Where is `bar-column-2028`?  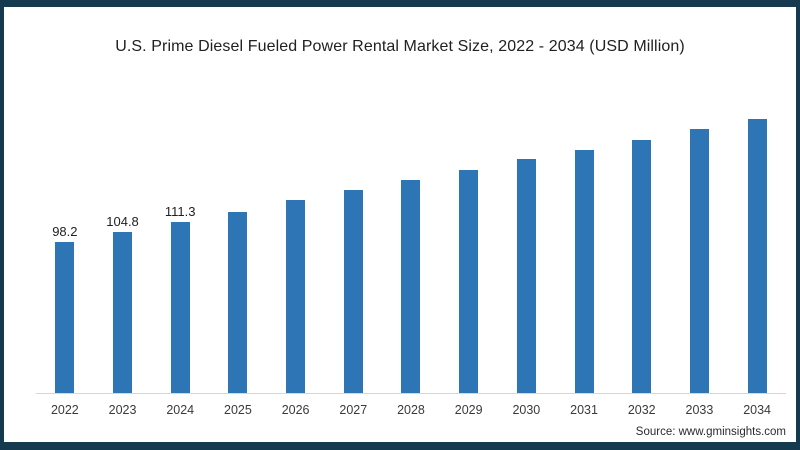
bar-column-2028 is located at coordinates (411, 246).